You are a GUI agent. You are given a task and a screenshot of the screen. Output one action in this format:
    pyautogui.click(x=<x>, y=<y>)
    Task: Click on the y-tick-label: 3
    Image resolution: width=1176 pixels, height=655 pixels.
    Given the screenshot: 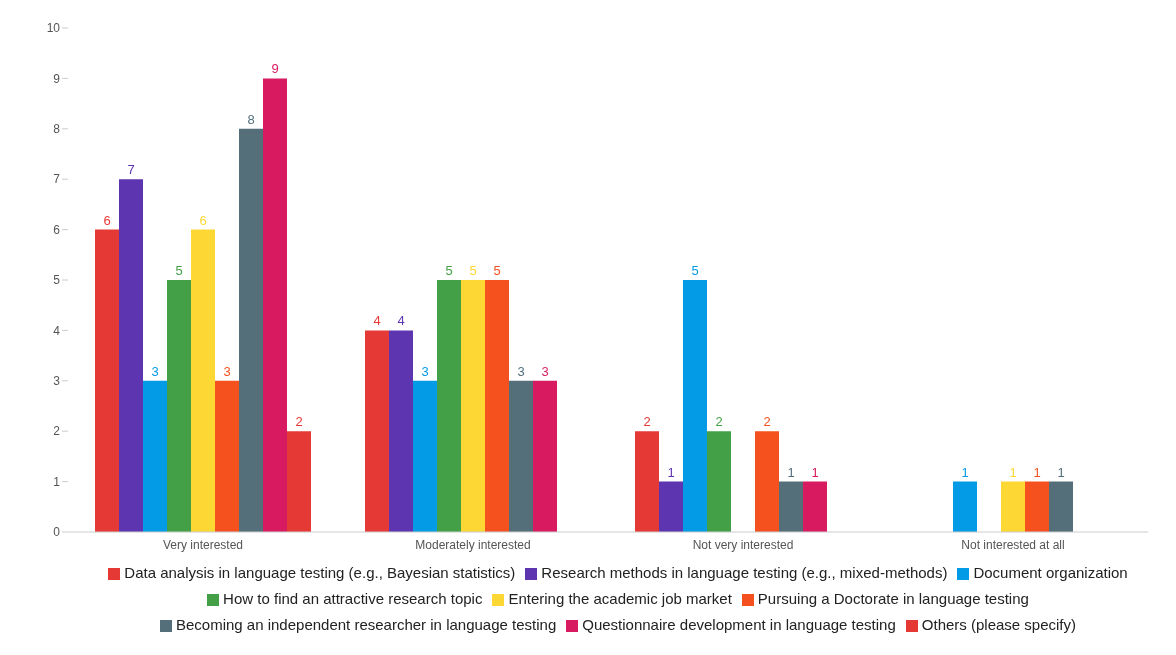 What is the action you would take?
    pyautogui.click(x=57, y=381)
    